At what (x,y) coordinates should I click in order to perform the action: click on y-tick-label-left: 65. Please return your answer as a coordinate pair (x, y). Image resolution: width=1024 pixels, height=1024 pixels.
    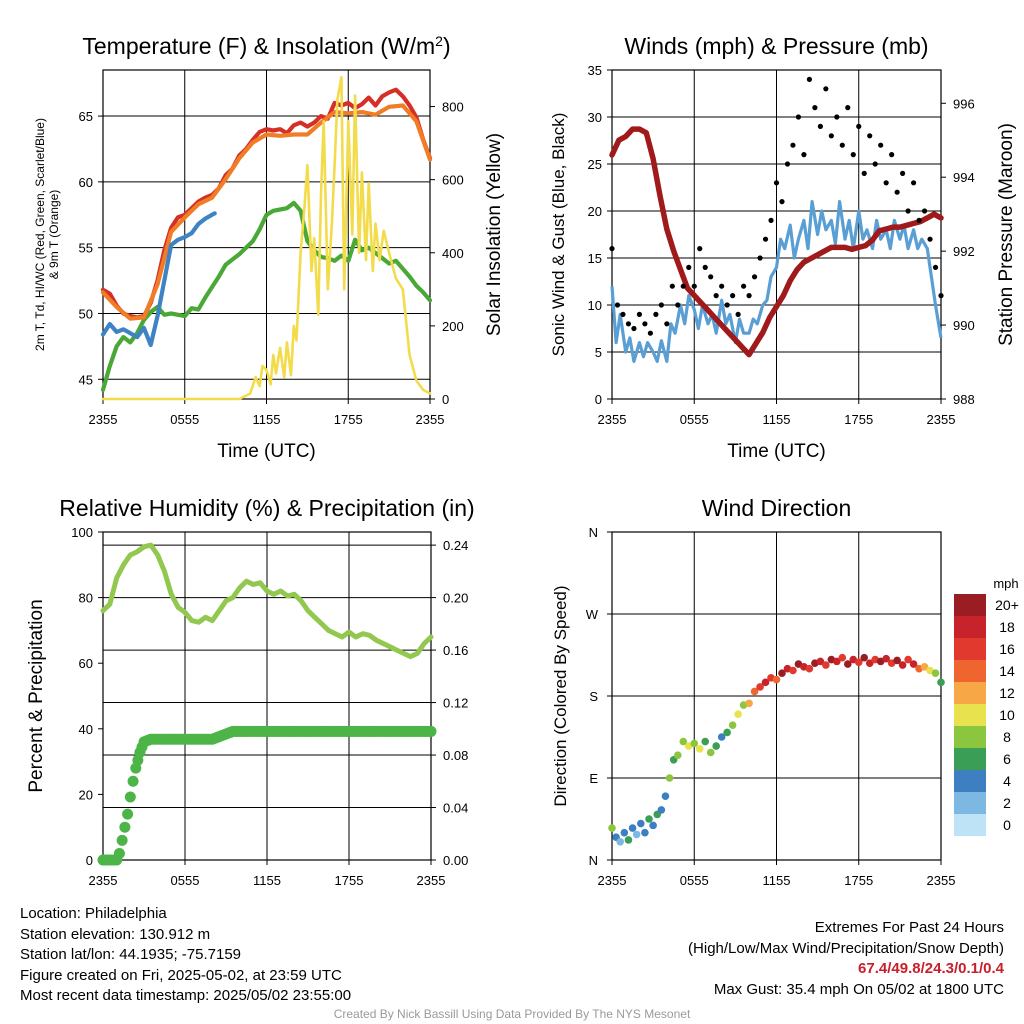
    Looking at the image, I should click on (86, 116).